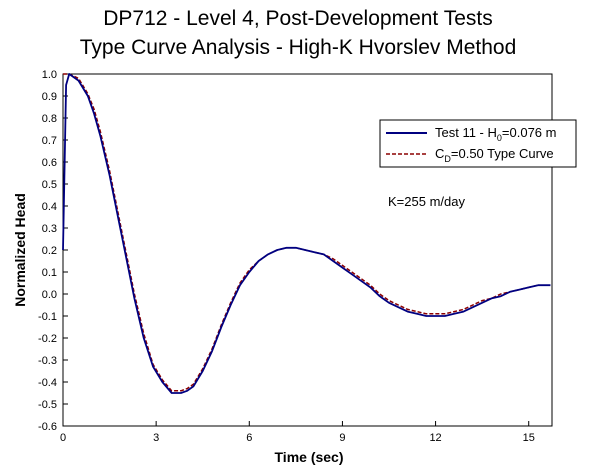 The height and width of the screenshot is (473, 596). What do you see at coordinates (529, 438) in the screenshot?
I see `x-tick-label: 15` at bounding box center [529, 438].